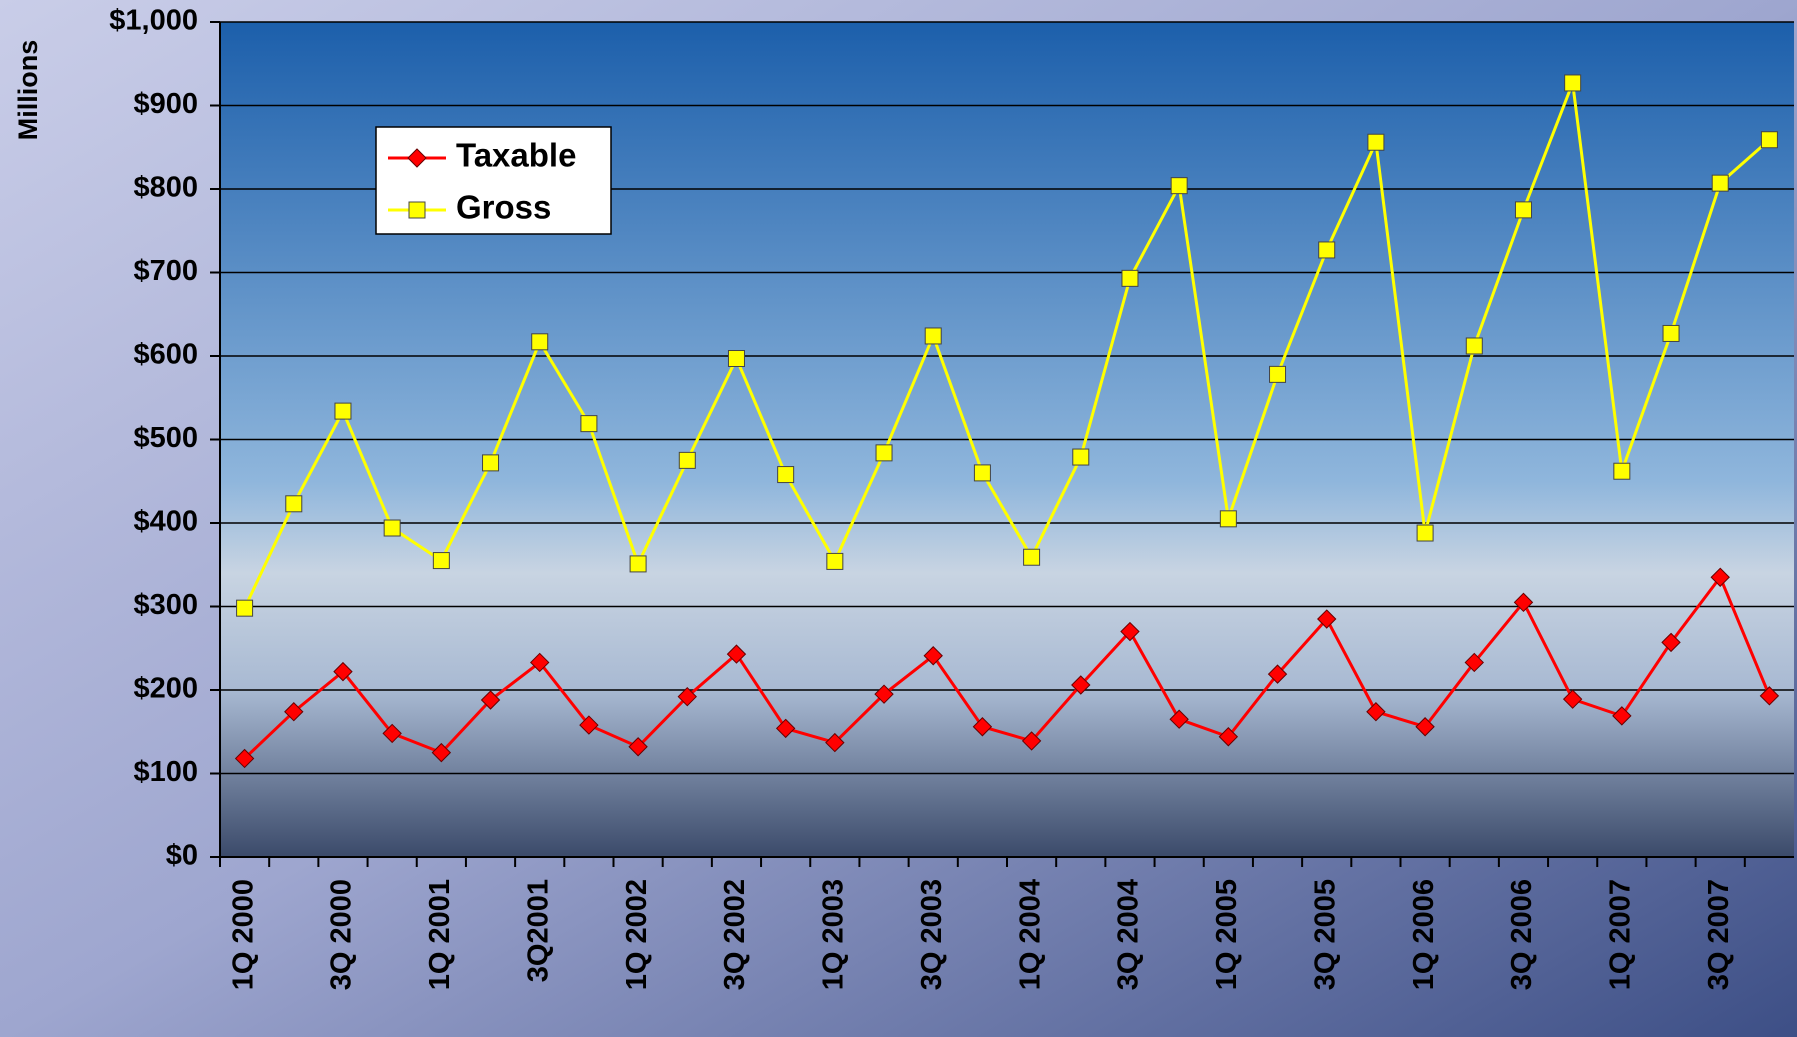 Image resolution: width=1797 pixels, height=1037 pixels. Describe the element at coordinates (153, 21) in the screenshot. I see `y-tick-label: $1,000` at that location.